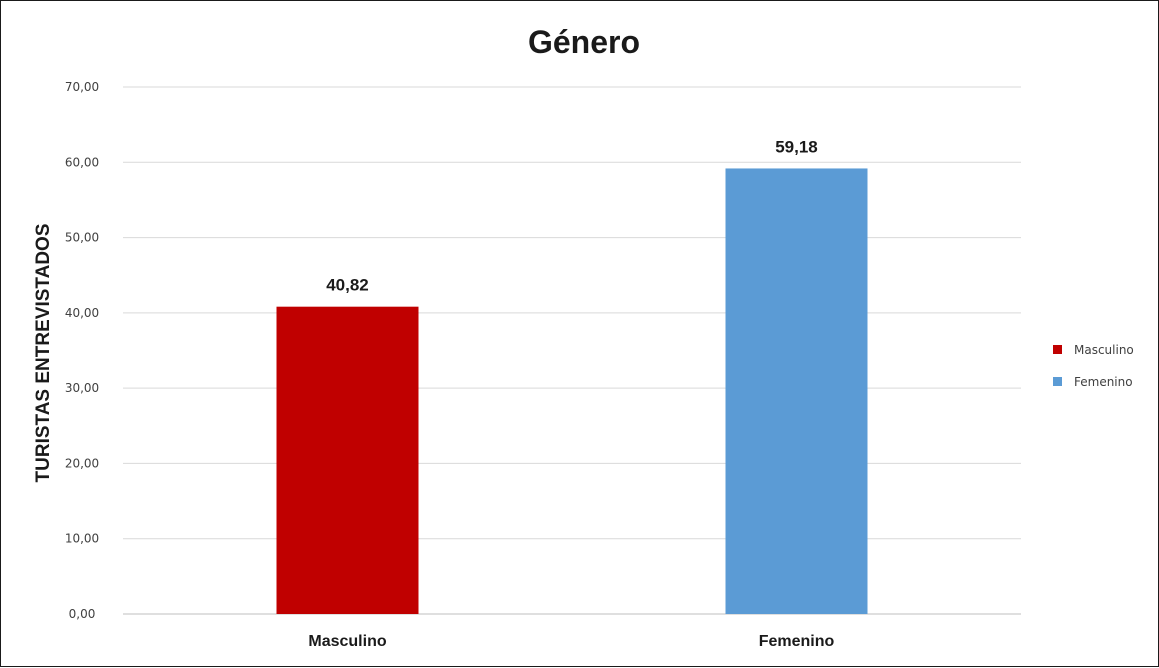 This screenshot has height=668, width=1159. Describe the element at coordinates (797, 641) in the screenshot. I see `x-tick-label: Femenino` at that location.